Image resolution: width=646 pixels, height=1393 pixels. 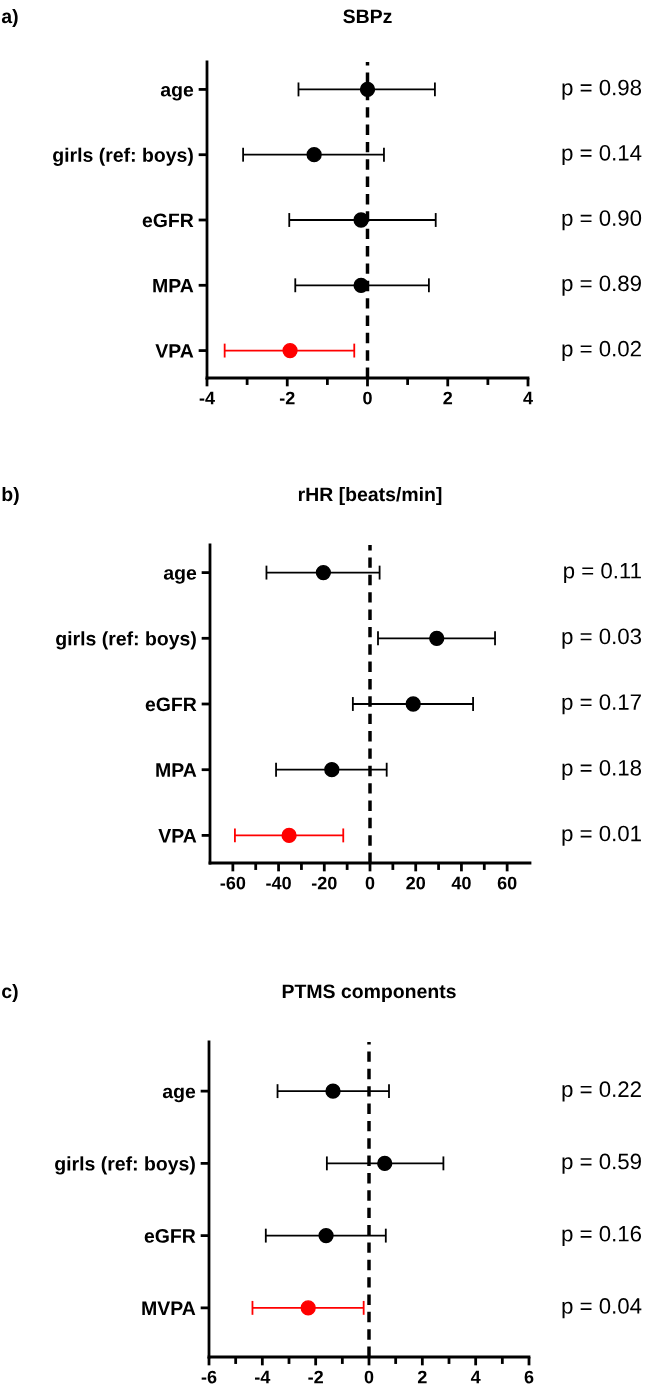 What do you see at coordinates (601, 835) in the screenshot?
I see `text: p = 0.01` at bounding box center [601, 835].